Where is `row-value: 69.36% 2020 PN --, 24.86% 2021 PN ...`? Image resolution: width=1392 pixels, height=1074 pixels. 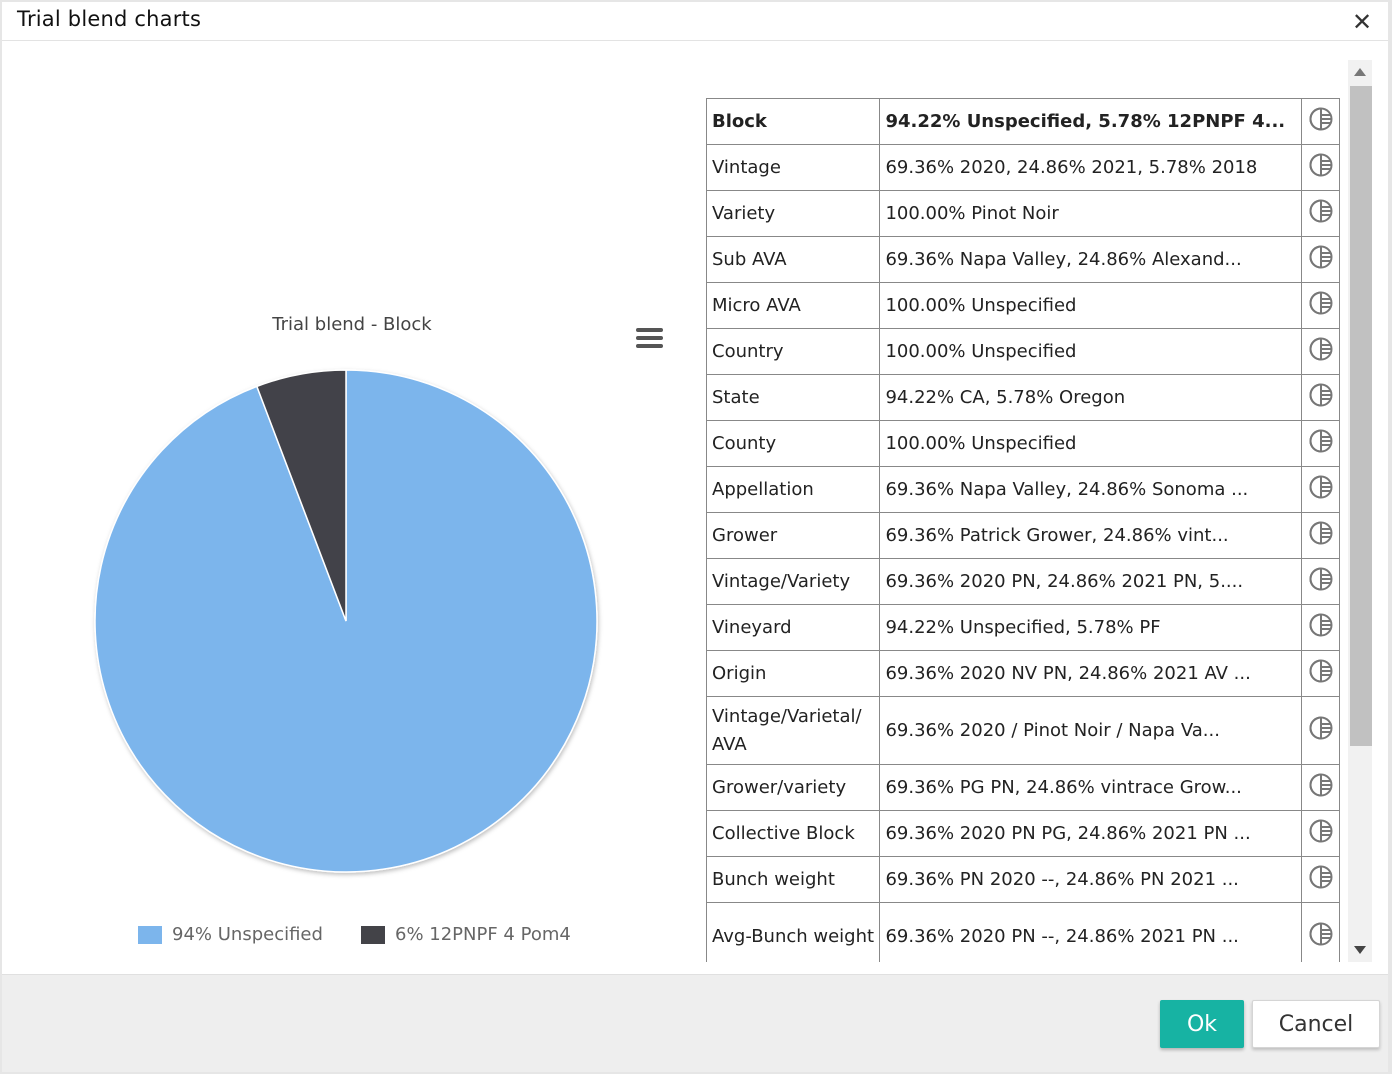 row-value: 69.36% 2020 PN --, 24.86% 2021 PN ... is located at coordinates (1091, 932).